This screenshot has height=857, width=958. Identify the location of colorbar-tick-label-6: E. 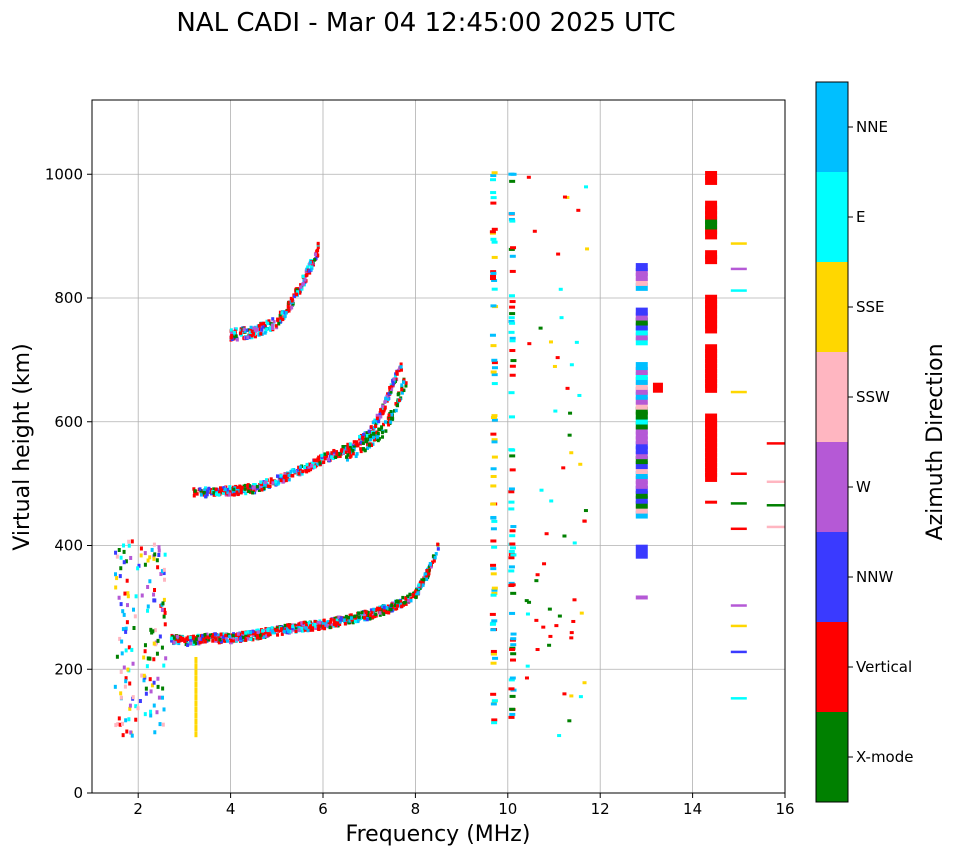
(860, 217).